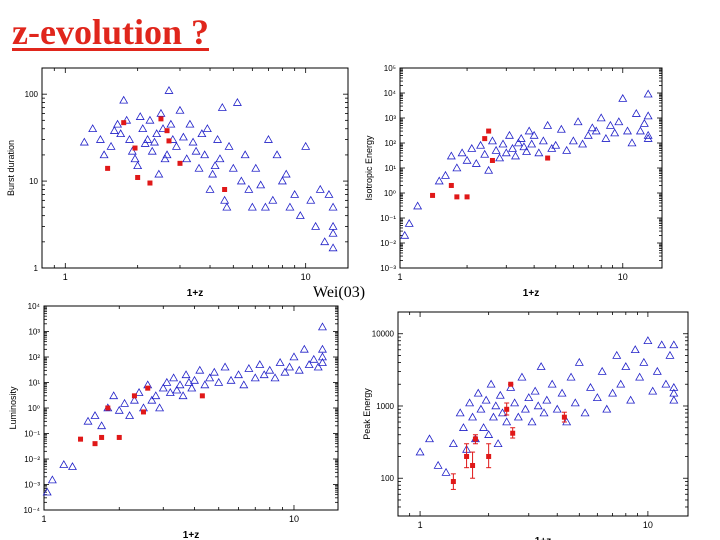  I want to click on y-tick-label: 10⁻⁴, so click(31, 510).